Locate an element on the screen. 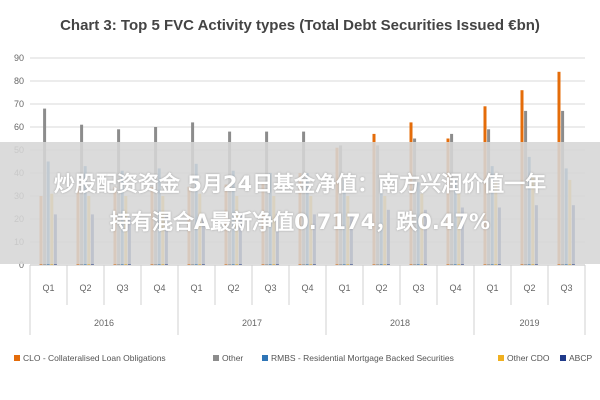 This screenshot has height=400, width=600. year-label: 2017 is located at coordinates (252, 323).